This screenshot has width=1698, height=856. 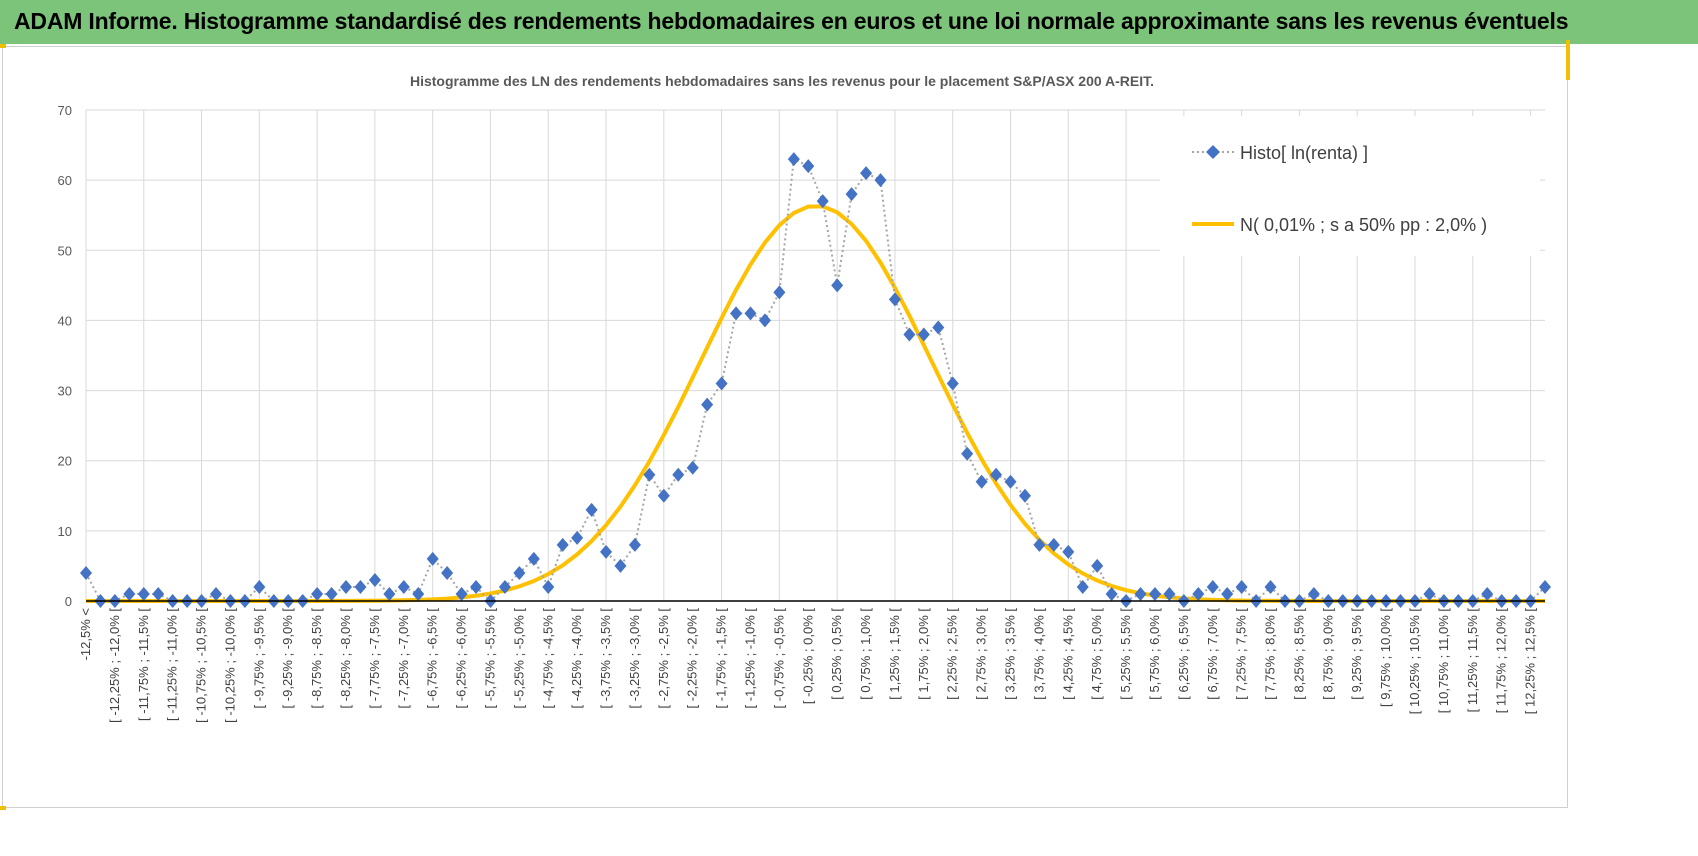 I want to click on x-tick-label: [ -2,25% ; -2,0% [, so click(x=692, y=658).